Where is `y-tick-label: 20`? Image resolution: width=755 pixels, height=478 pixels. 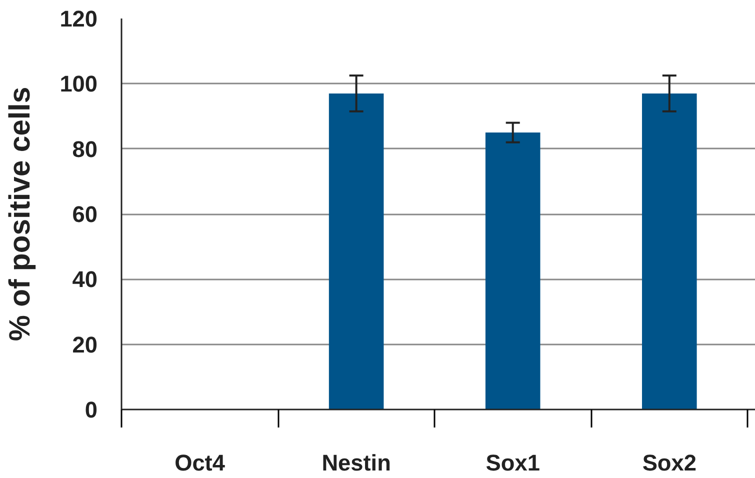 y-tick-label: 20 is located at coordinates (85, 344).